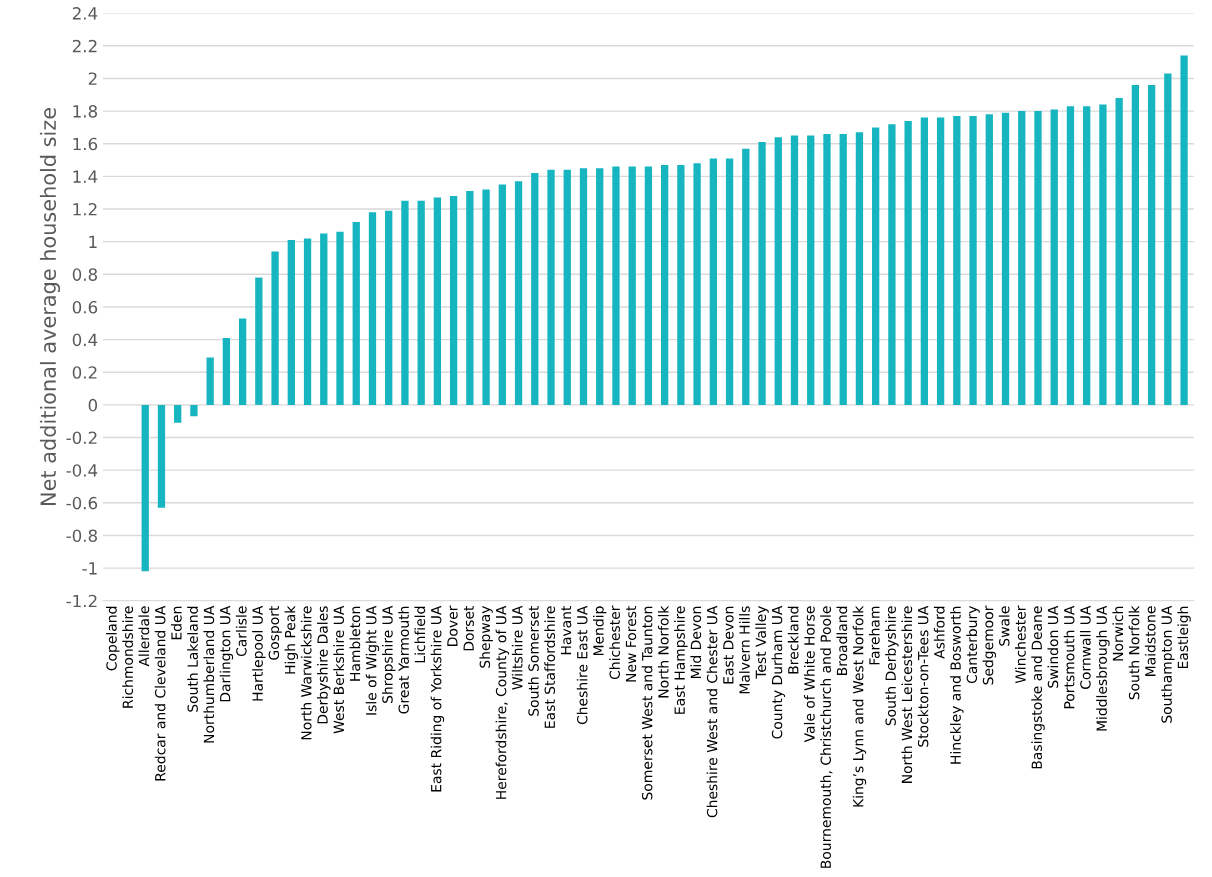 The width and height of the screenshot is (1212, 877). Describe the element at coordinates (778, 672) in the screenshot. I see `x-tick-label: County Durham UA` at that location.